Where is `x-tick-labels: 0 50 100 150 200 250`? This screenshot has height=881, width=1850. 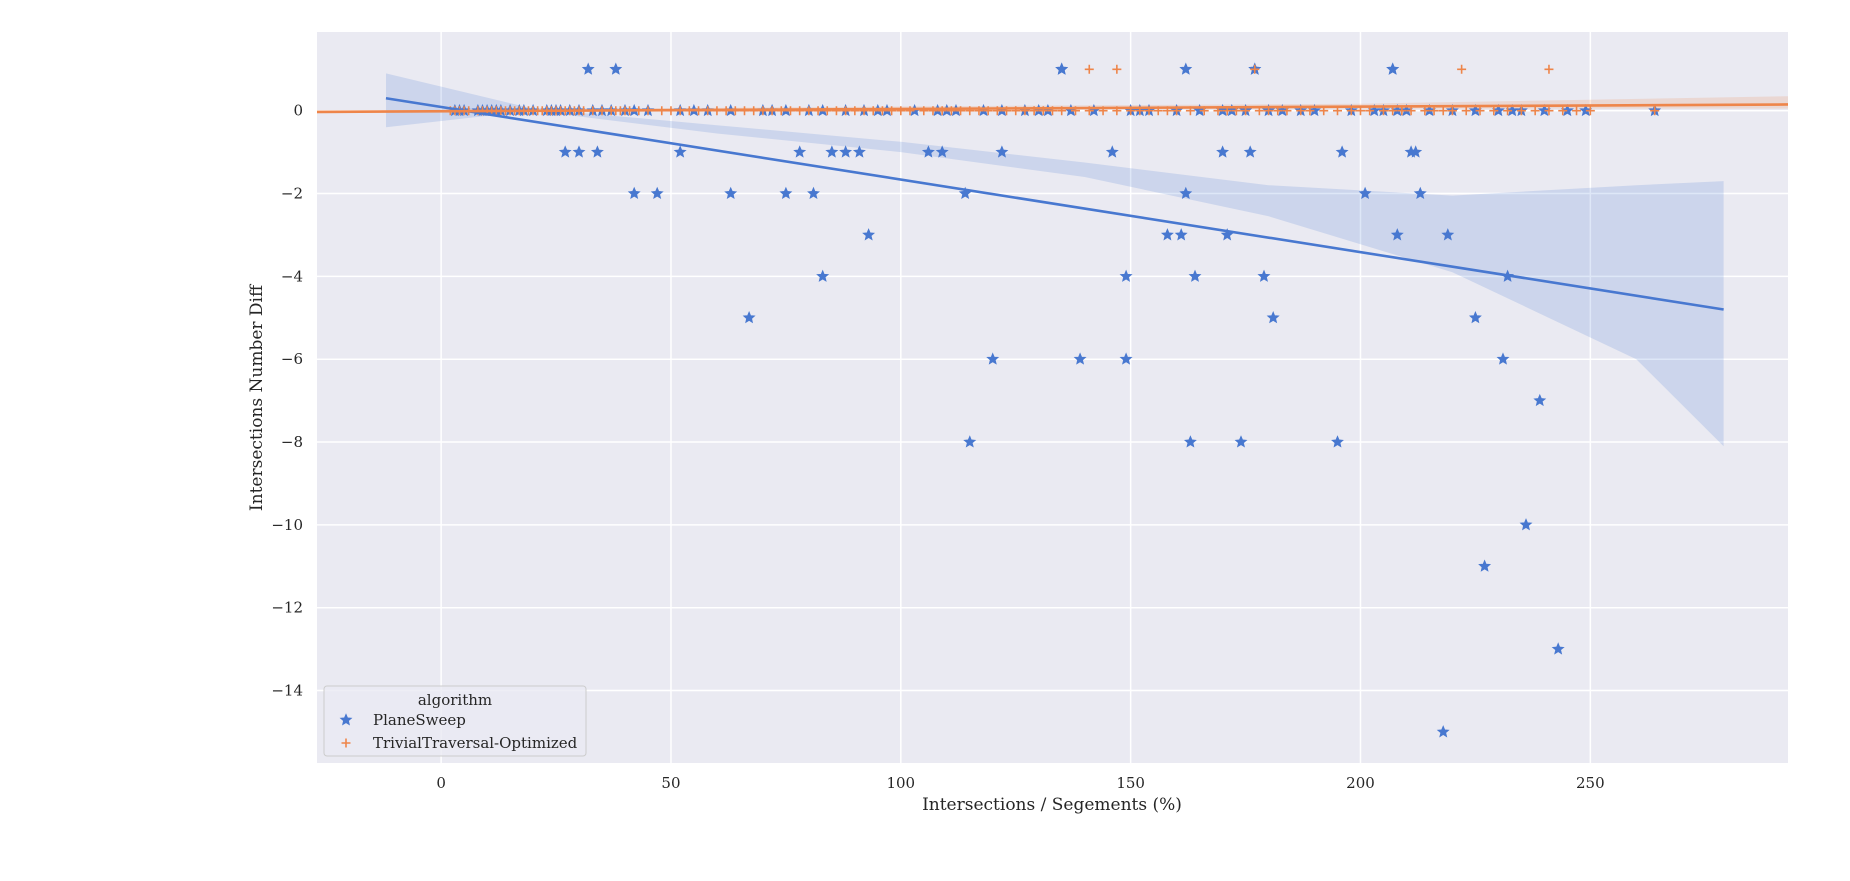 x-tick-labels: 0 50 100 150 200 250 is located at coordinates (1020, 783).